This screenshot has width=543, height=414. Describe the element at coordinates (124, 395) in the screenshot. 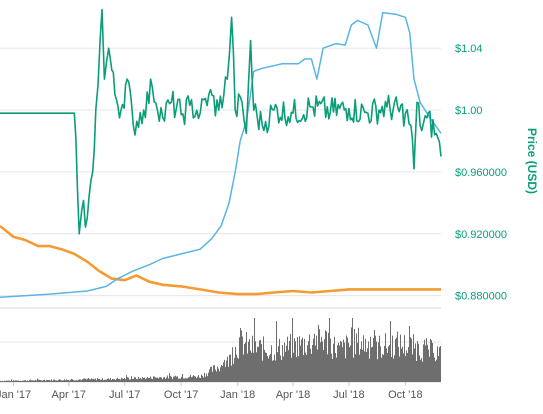

I see `x-tick-label: Jul '17` at that location.